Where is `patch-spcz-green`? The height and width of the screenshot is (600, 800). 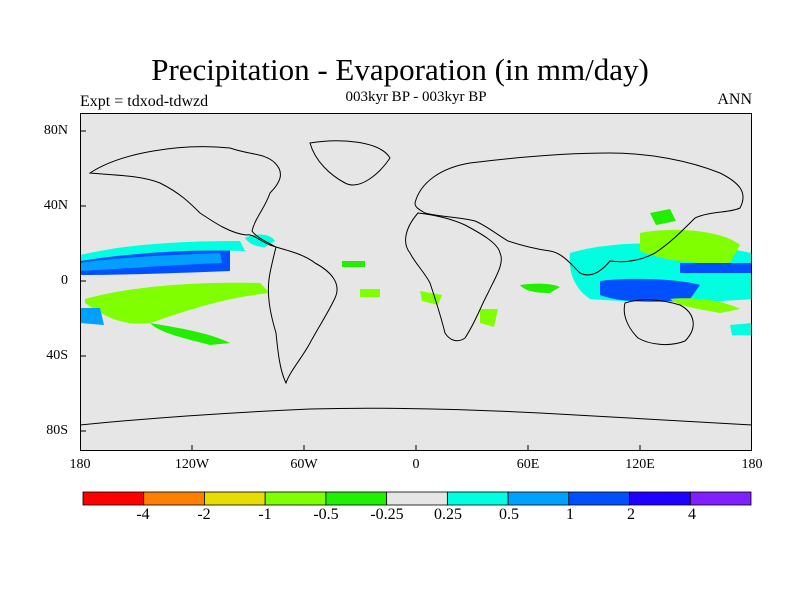 patch-spcz-green is located at coordinates (705, 305).